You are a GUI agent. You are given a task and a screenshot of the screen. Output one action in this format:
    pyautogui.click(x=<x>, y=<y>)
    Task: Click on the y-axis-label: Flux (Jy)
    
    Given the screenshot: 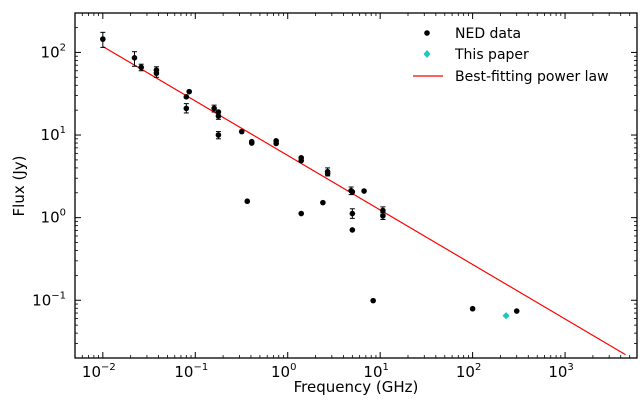 What is the action you would take?
    pyautogui.click(x=19, y=186)
    